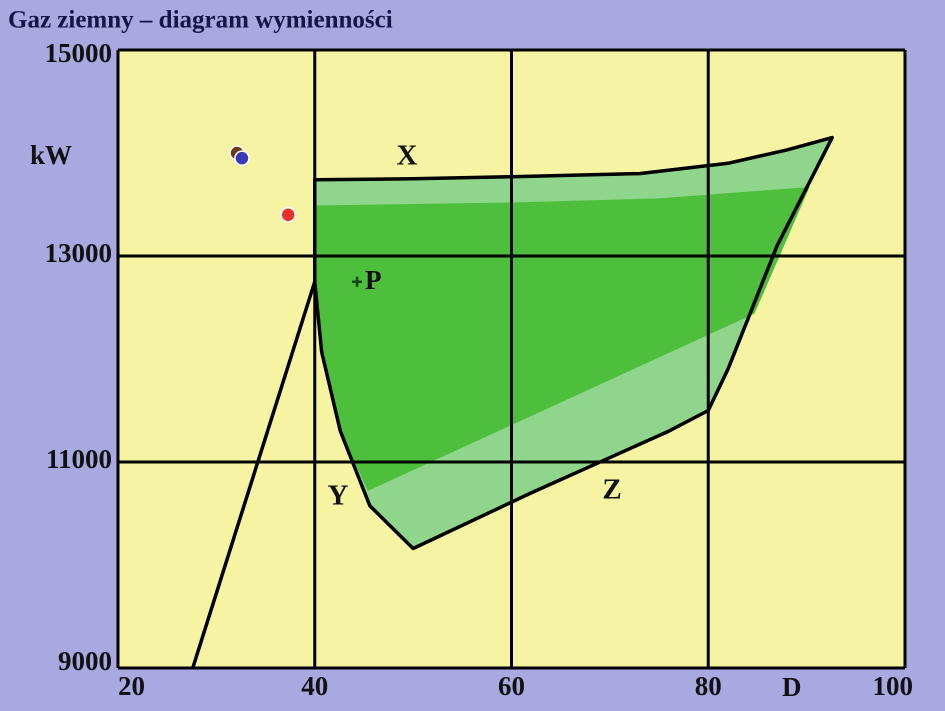 The height and width of the screenshot is (711, 945). What do you see at coordinates (254, 475) in the screenshot?
I see `limit-line` at bounding box center [254, 475].